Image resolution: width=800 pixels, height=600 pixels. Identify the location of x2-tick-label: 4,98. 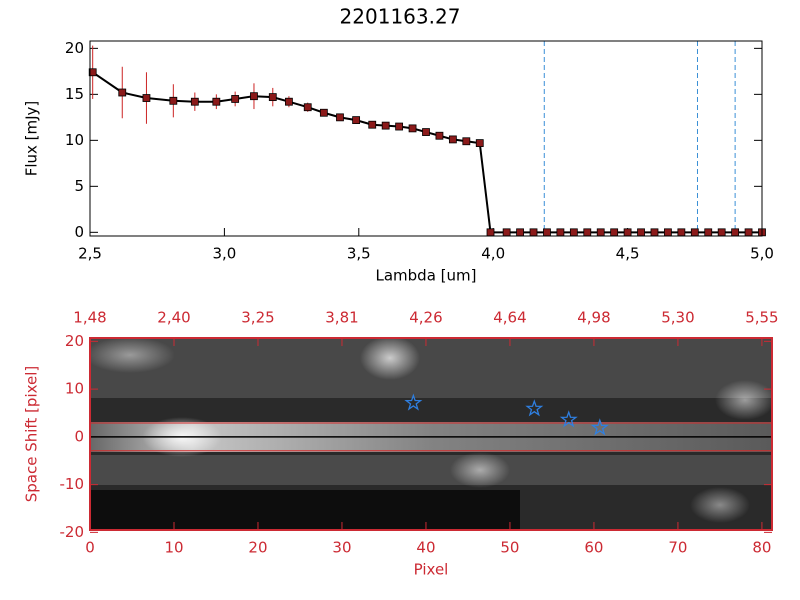
(593, 318).